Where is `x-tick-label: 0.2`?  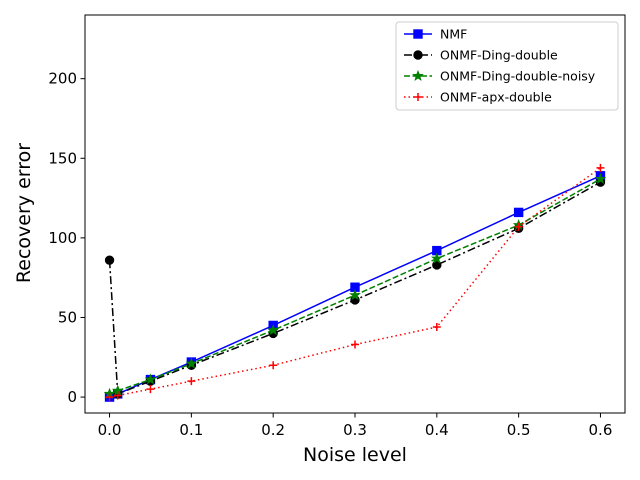 x-tick-label: 0.2 is located at coordinates (273, 430).